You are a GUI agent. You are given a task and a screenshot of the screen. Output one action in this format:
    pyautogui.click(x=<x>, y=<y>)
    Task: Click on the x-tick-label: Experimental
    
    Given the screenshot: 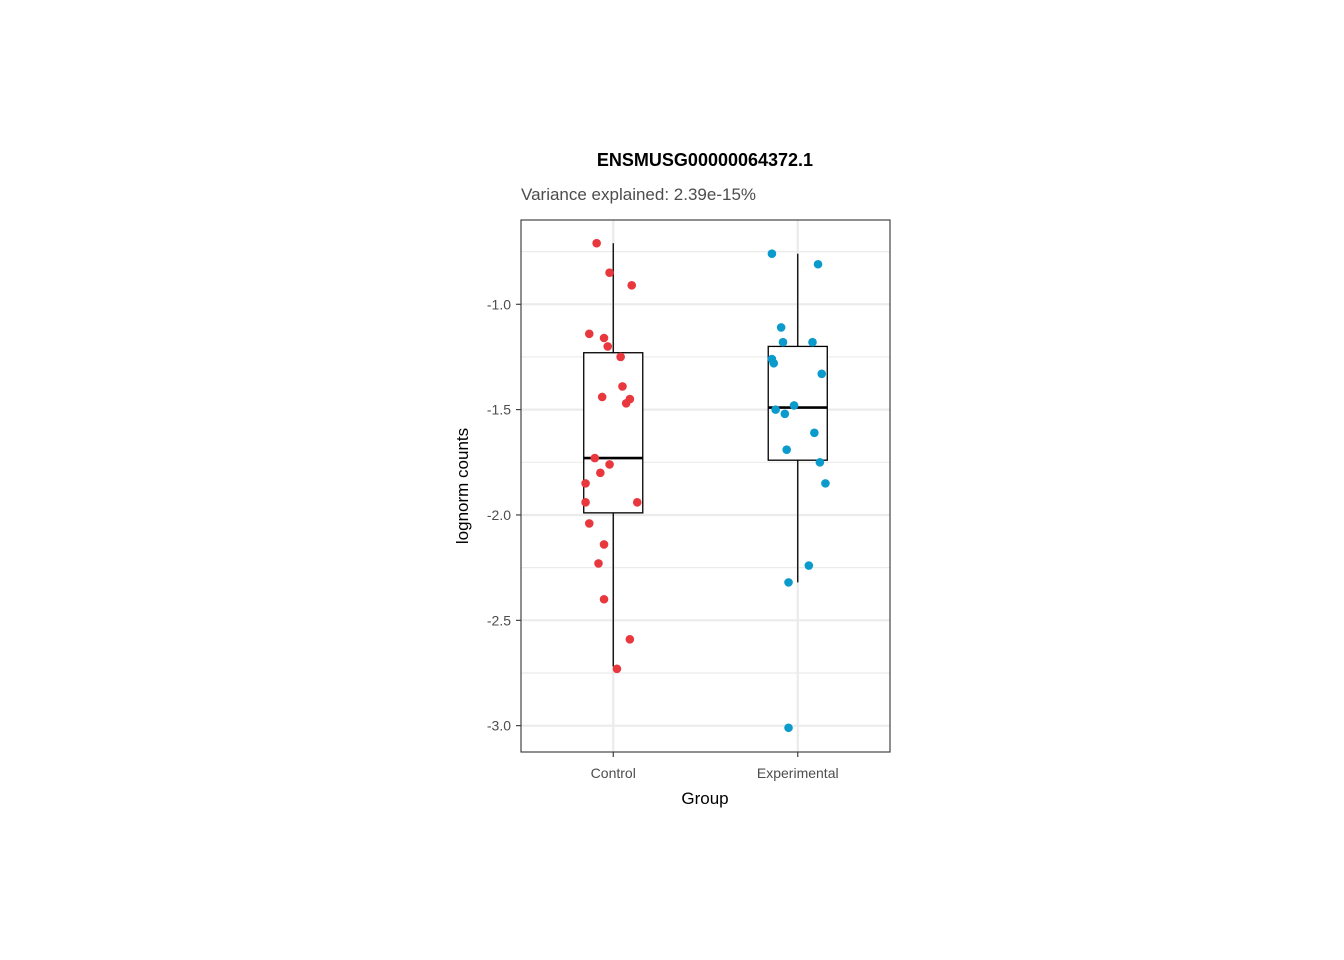 What is the action you would take?
    pyautogui.click(x=798, y=773)
    